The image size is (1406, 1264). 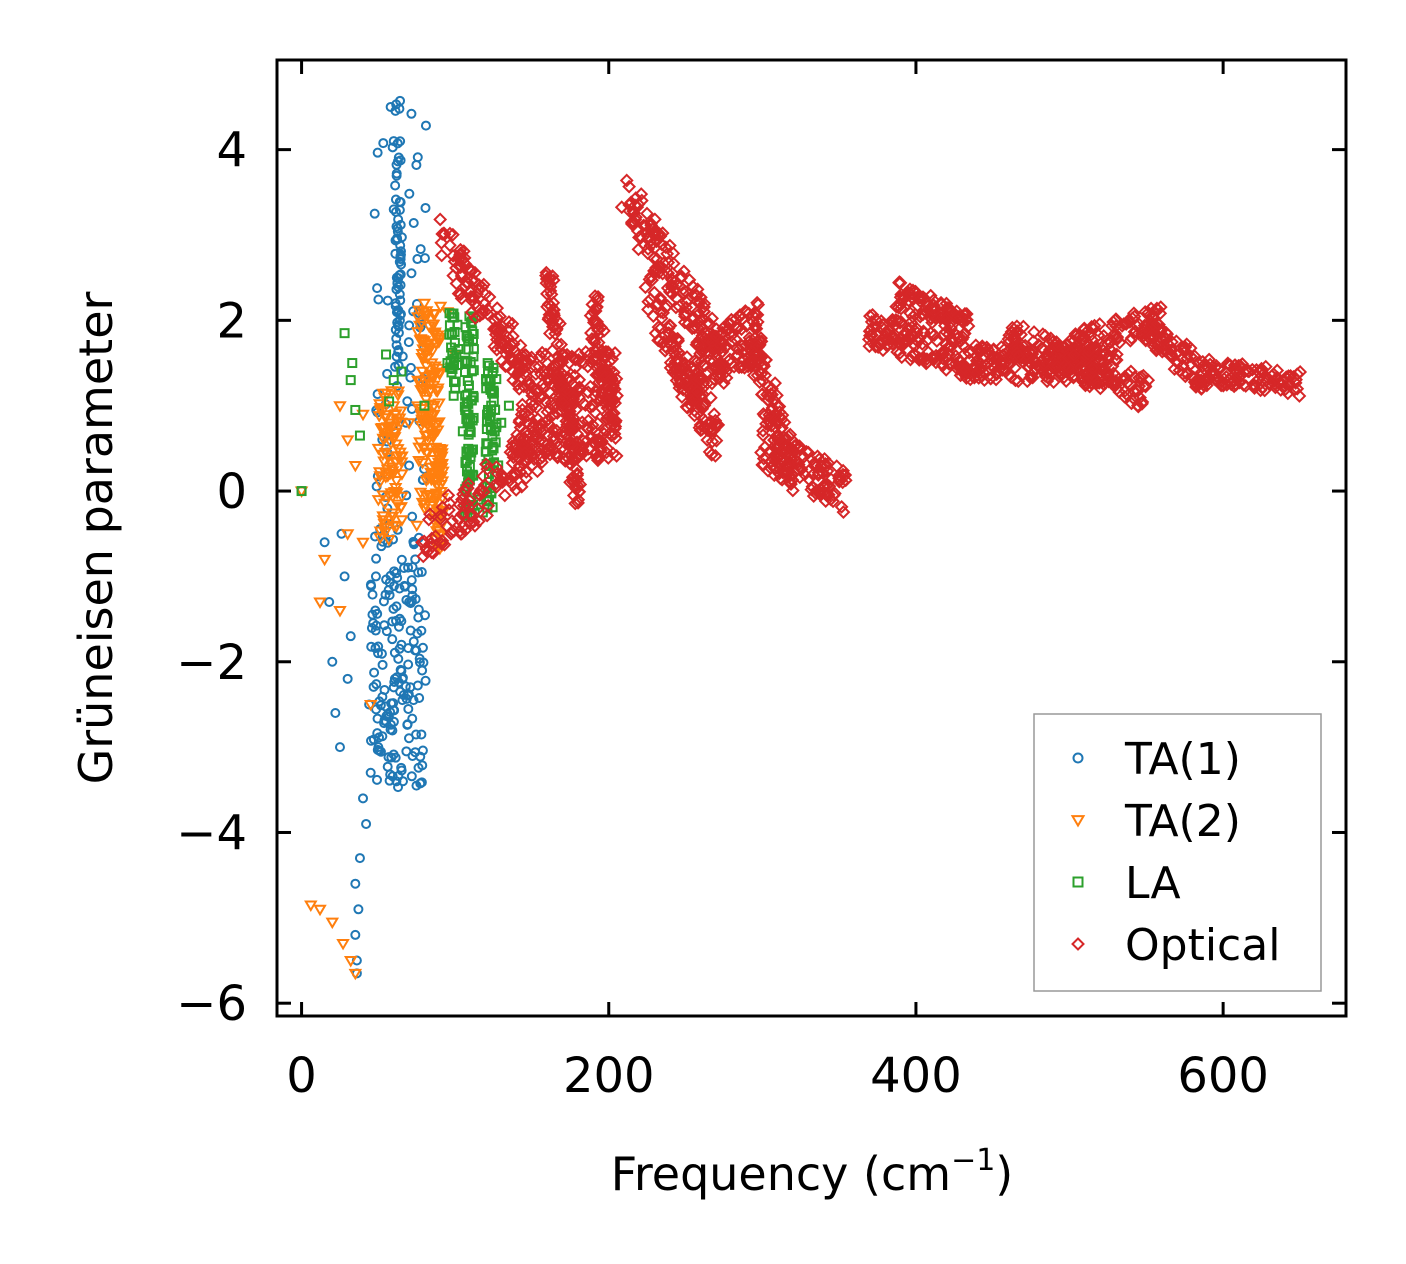 I want to click on legend-marker-ta-1-, so click(x=1078, y=758).